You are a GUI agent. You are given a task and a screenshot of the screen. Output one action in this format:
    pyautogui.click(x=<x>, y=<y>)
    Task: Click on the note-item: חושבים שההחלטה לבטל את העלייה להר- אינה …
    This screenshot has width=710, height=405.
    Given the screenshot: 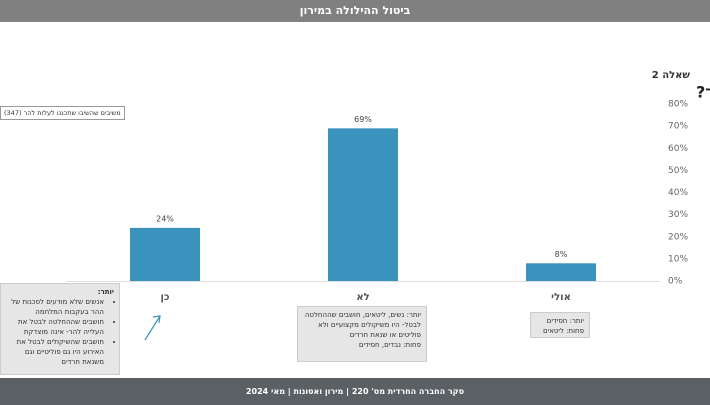 What is the action you would take?
    pyautogui.click(x=55, y=327)
    